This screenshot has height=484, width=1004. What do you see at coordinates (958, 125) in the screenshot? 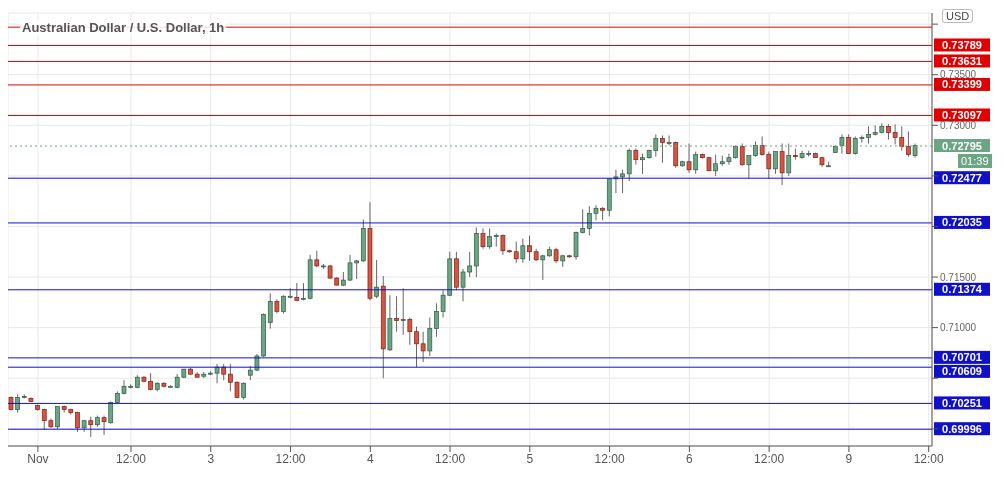
I see `y-tick-label: 0.73000` at bounding box center [958, 125].